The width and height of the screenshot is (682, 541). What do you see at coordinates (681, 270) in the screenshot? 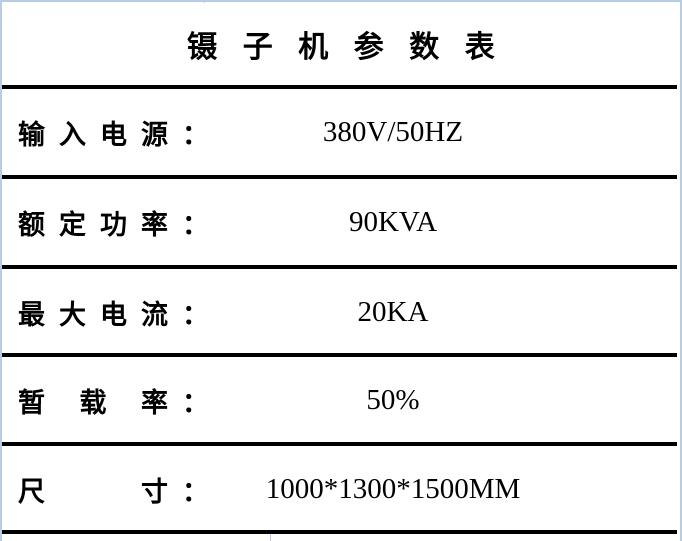
I see `gridline-right` at bounding box center [681, 270].